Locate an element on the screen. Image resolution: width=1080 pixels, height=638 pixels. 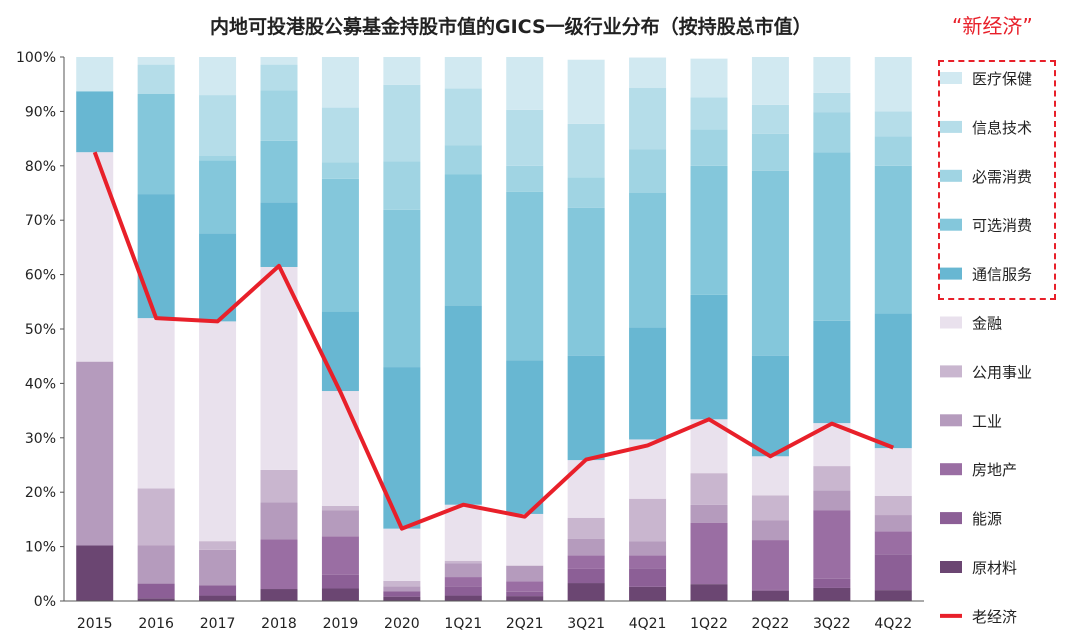
y-axis-ticks: 0% 10% 20% 30% 40% 50% 60% 70% 80% 90% 100% is located at coordinates (40, 330).